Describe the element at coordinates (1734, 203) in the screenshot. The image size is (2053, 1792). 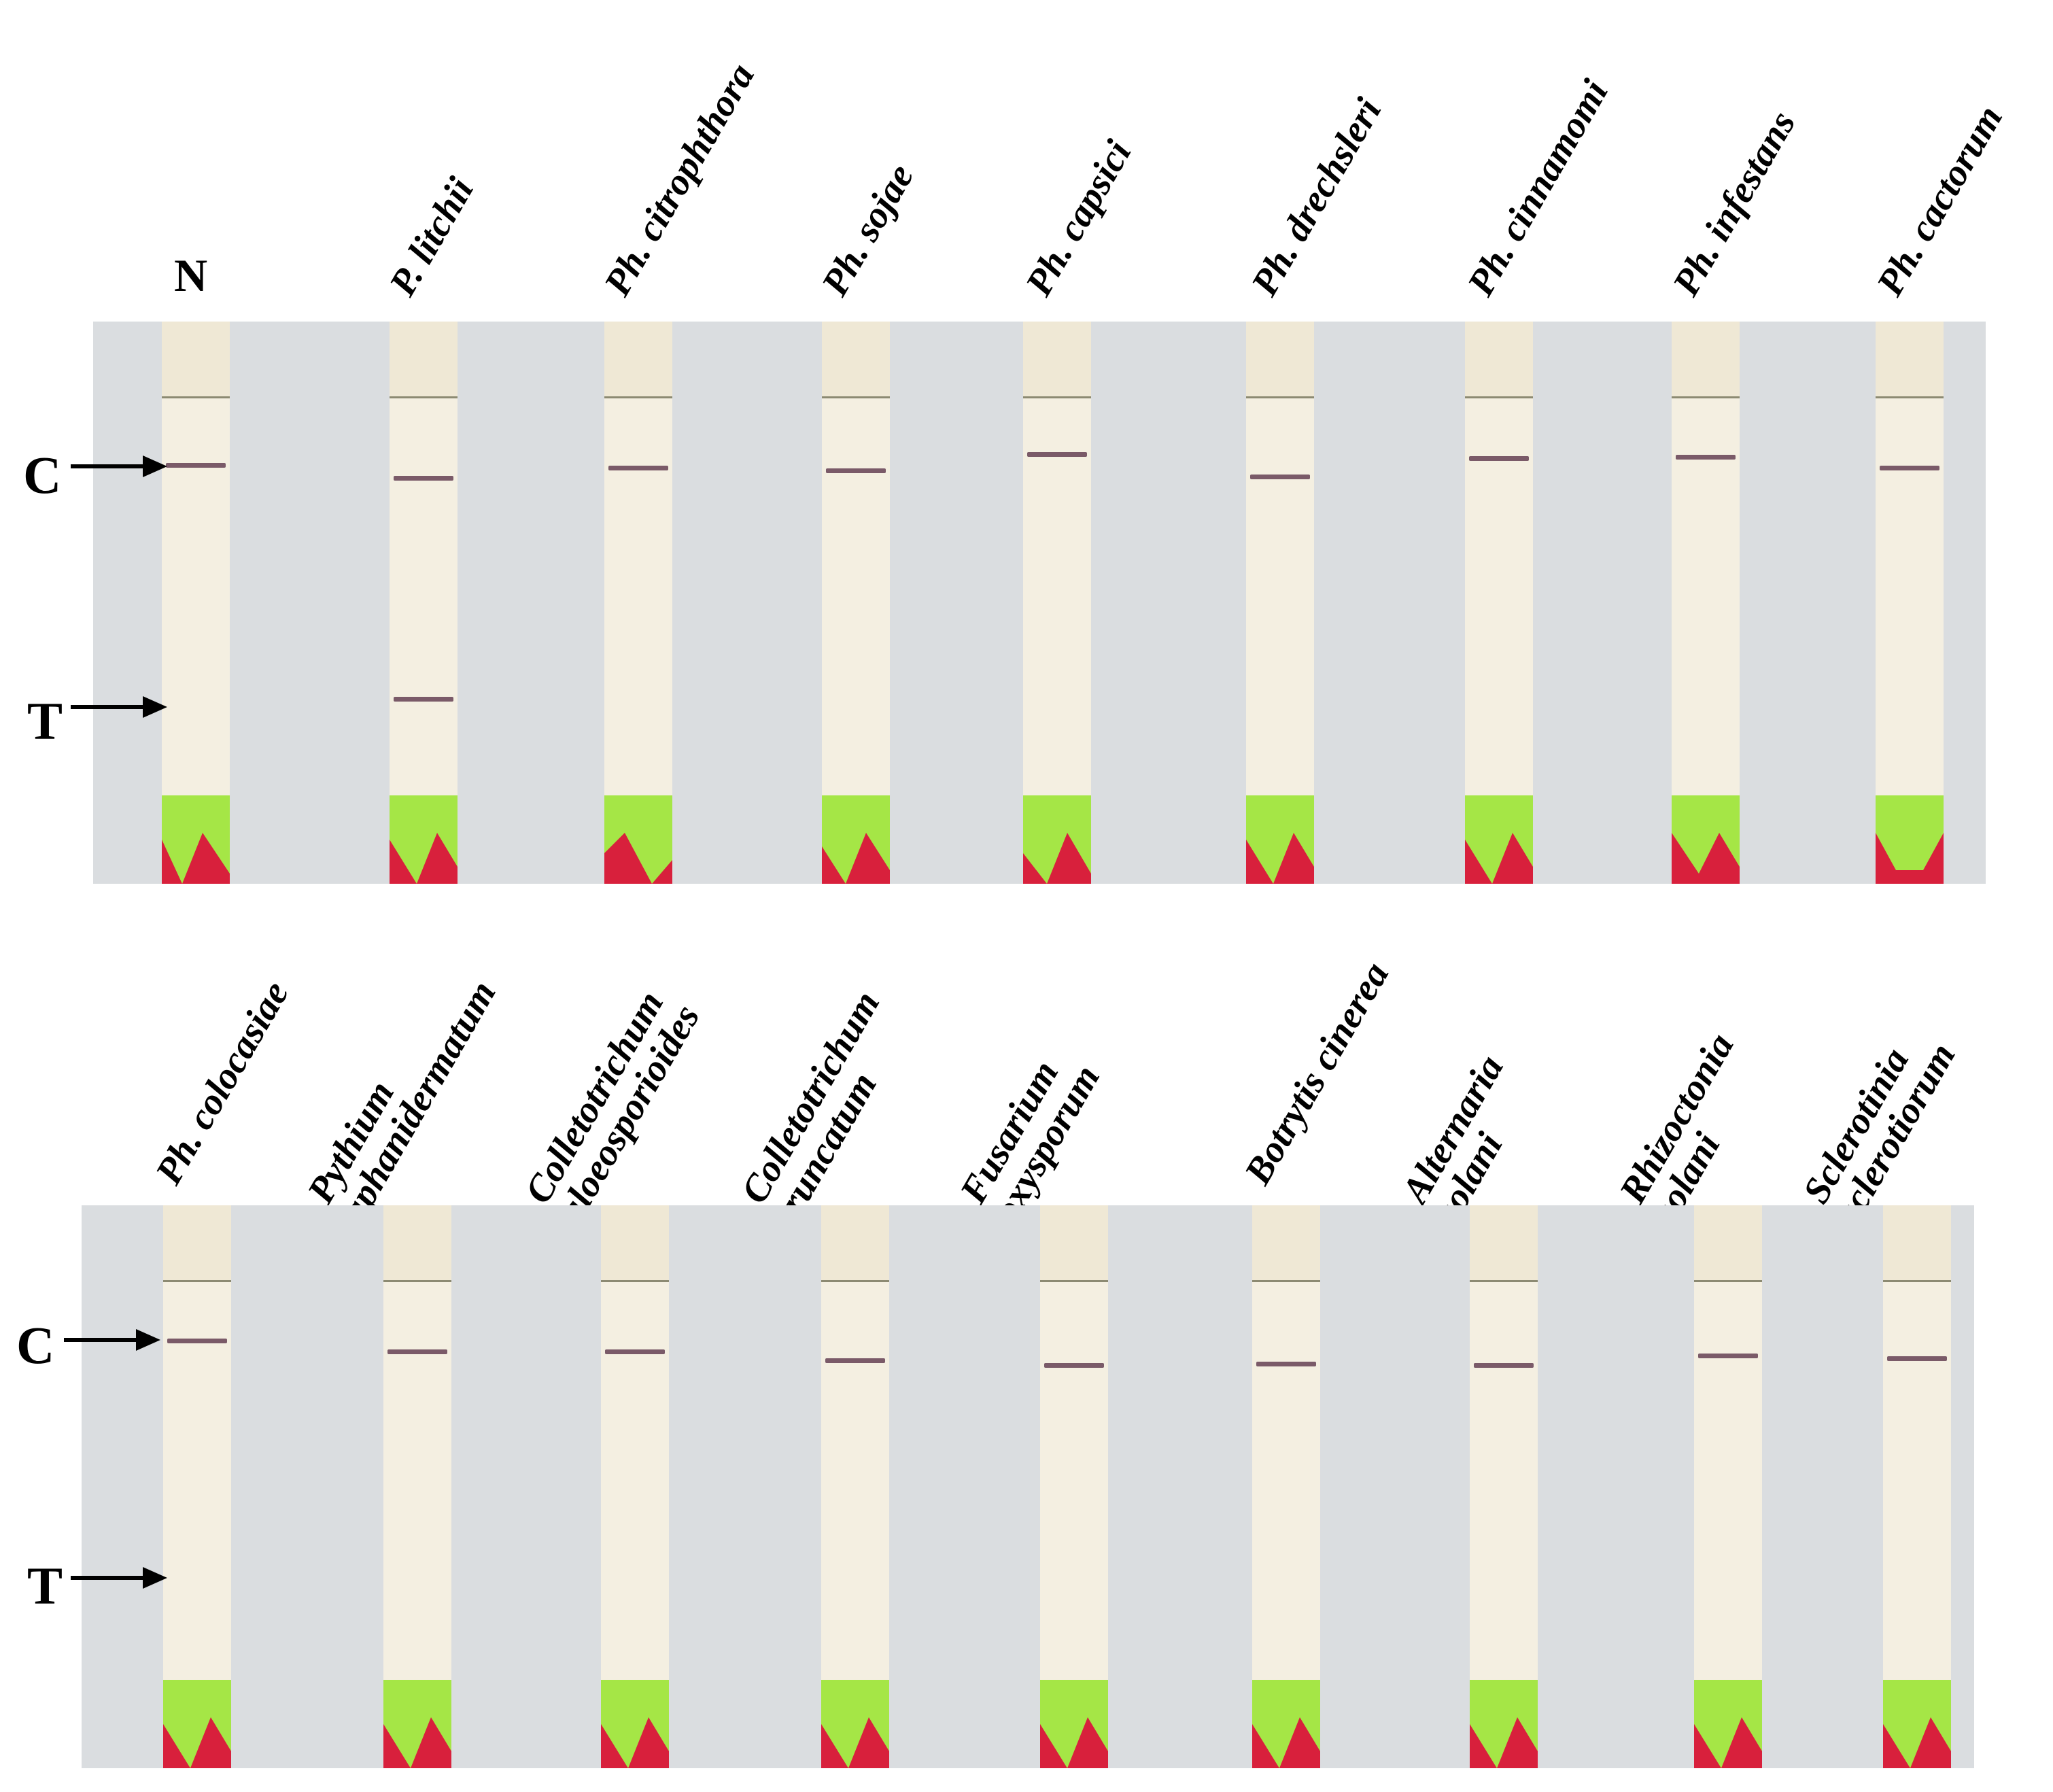
I see `strip-label-ph-infestans: Ph. infestans` at that location.